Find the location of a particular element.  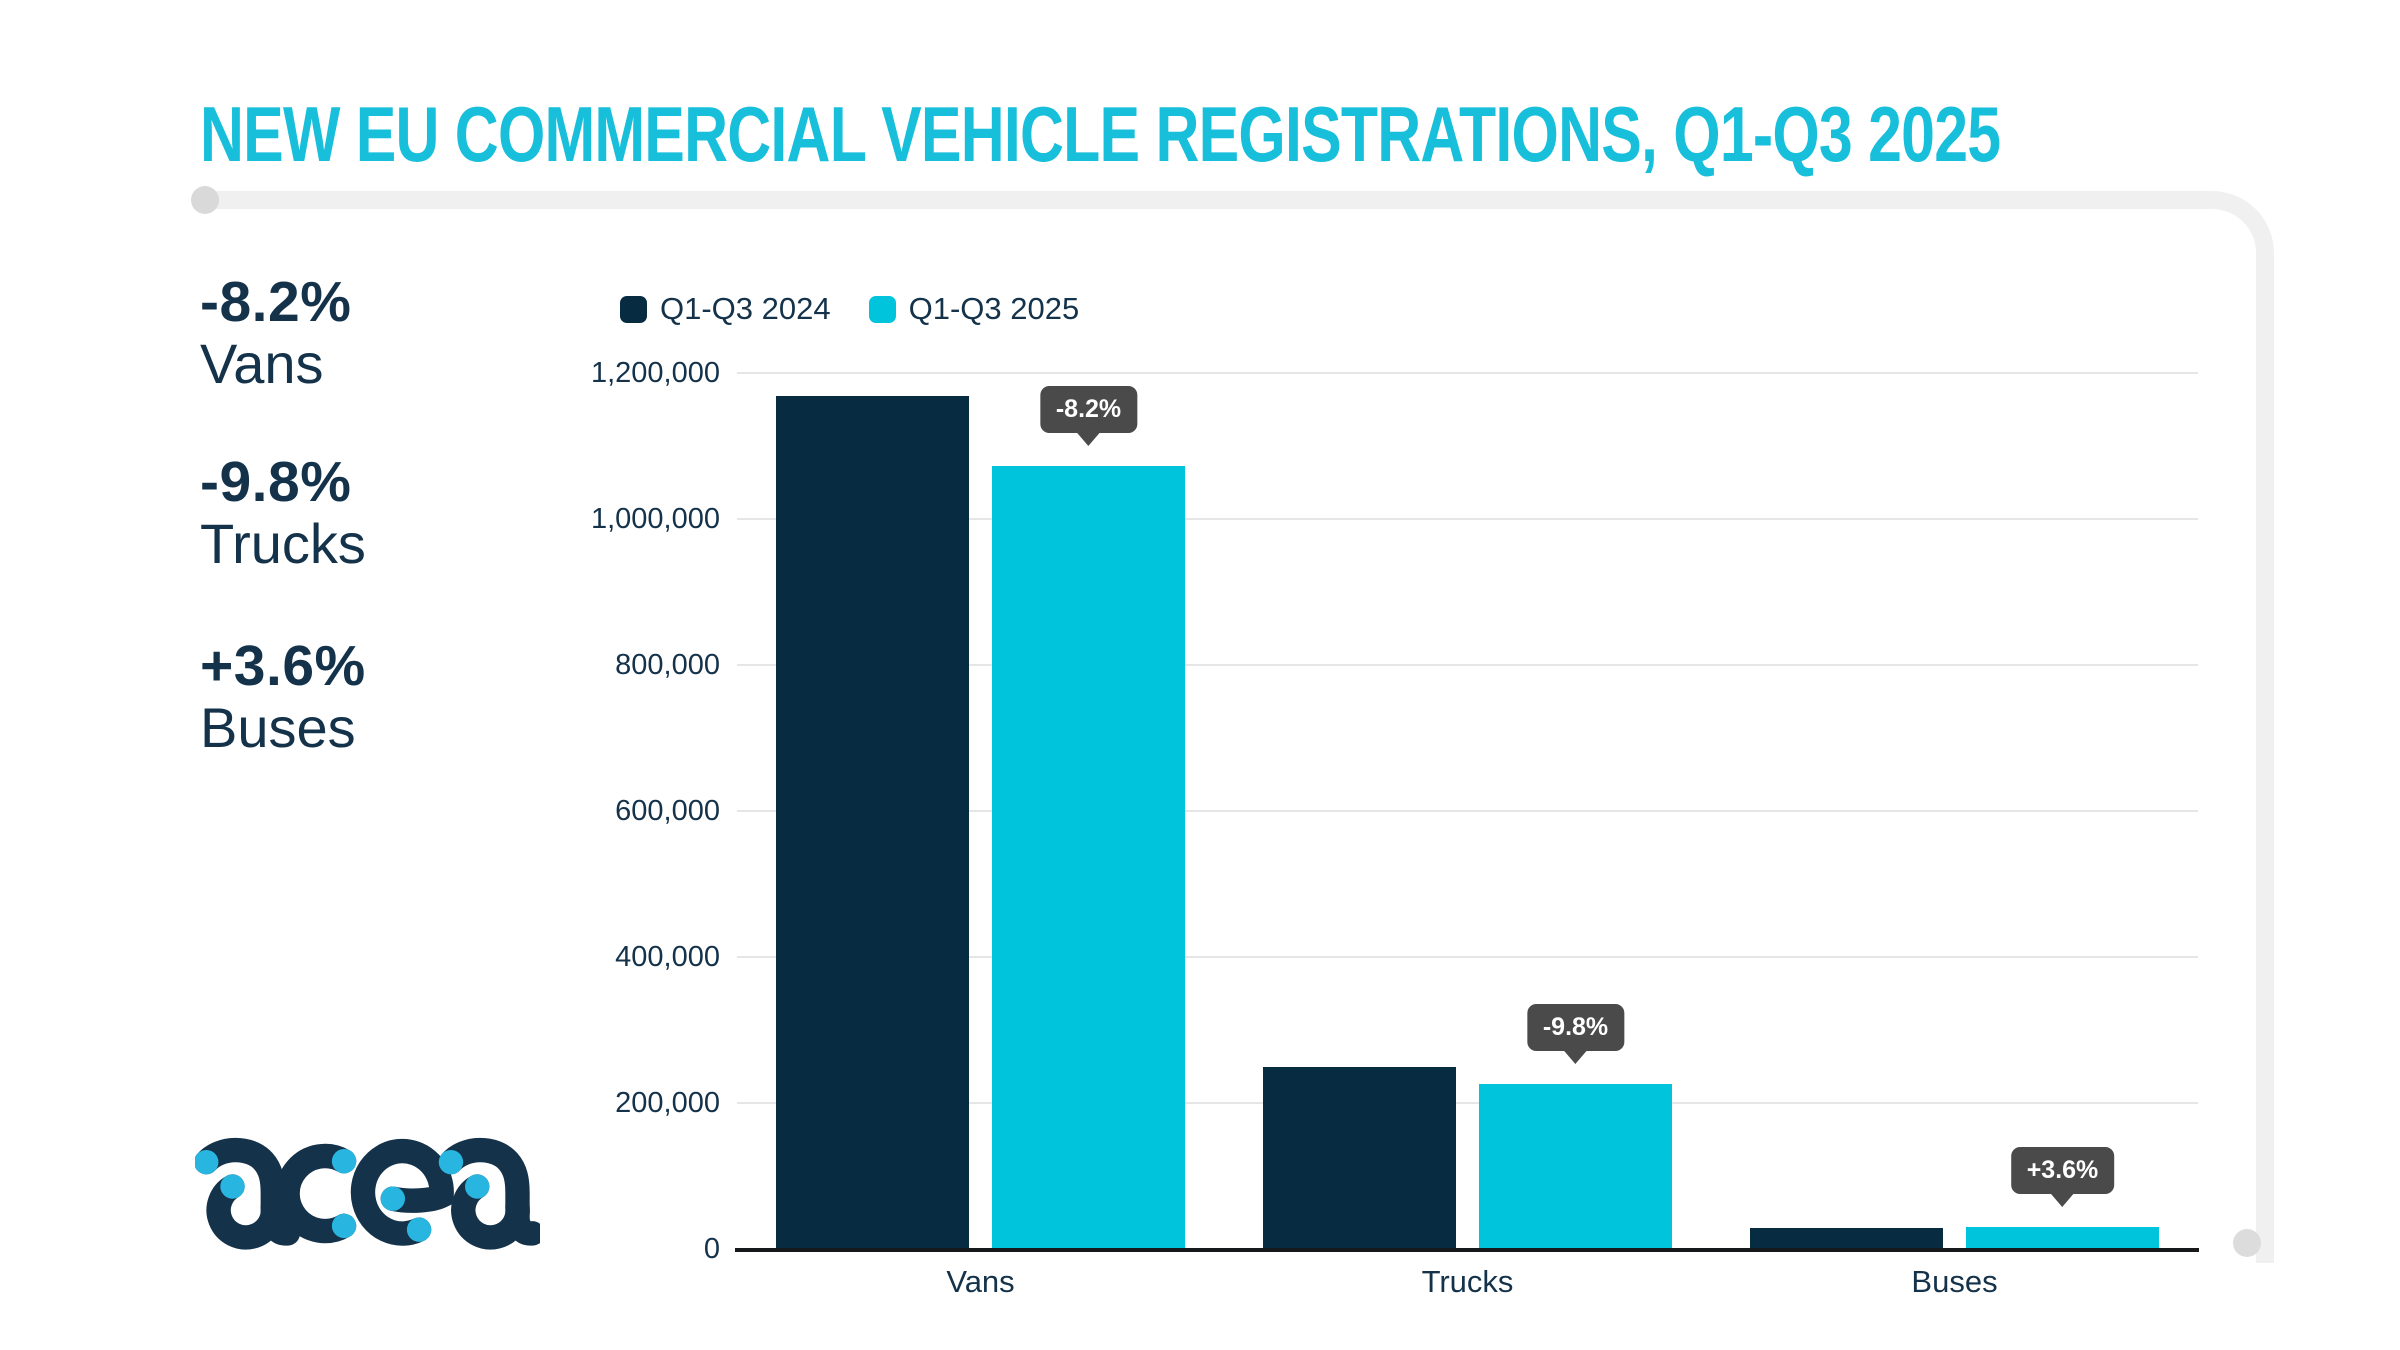

bar-vans-q1-q3-2024 is located at coordinates (872, 822).